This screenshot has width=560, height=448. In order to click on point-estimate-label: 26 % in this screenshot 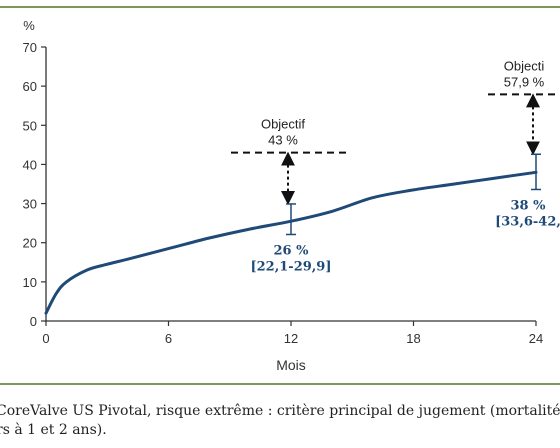, I will do `click(292, 250)`.